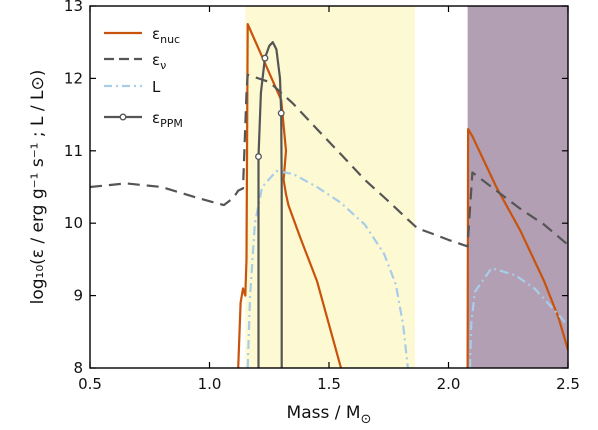  Describe the element at coordinates (73, 151) in the screenshot. I see `y-tick-label-3: 11` at that location.